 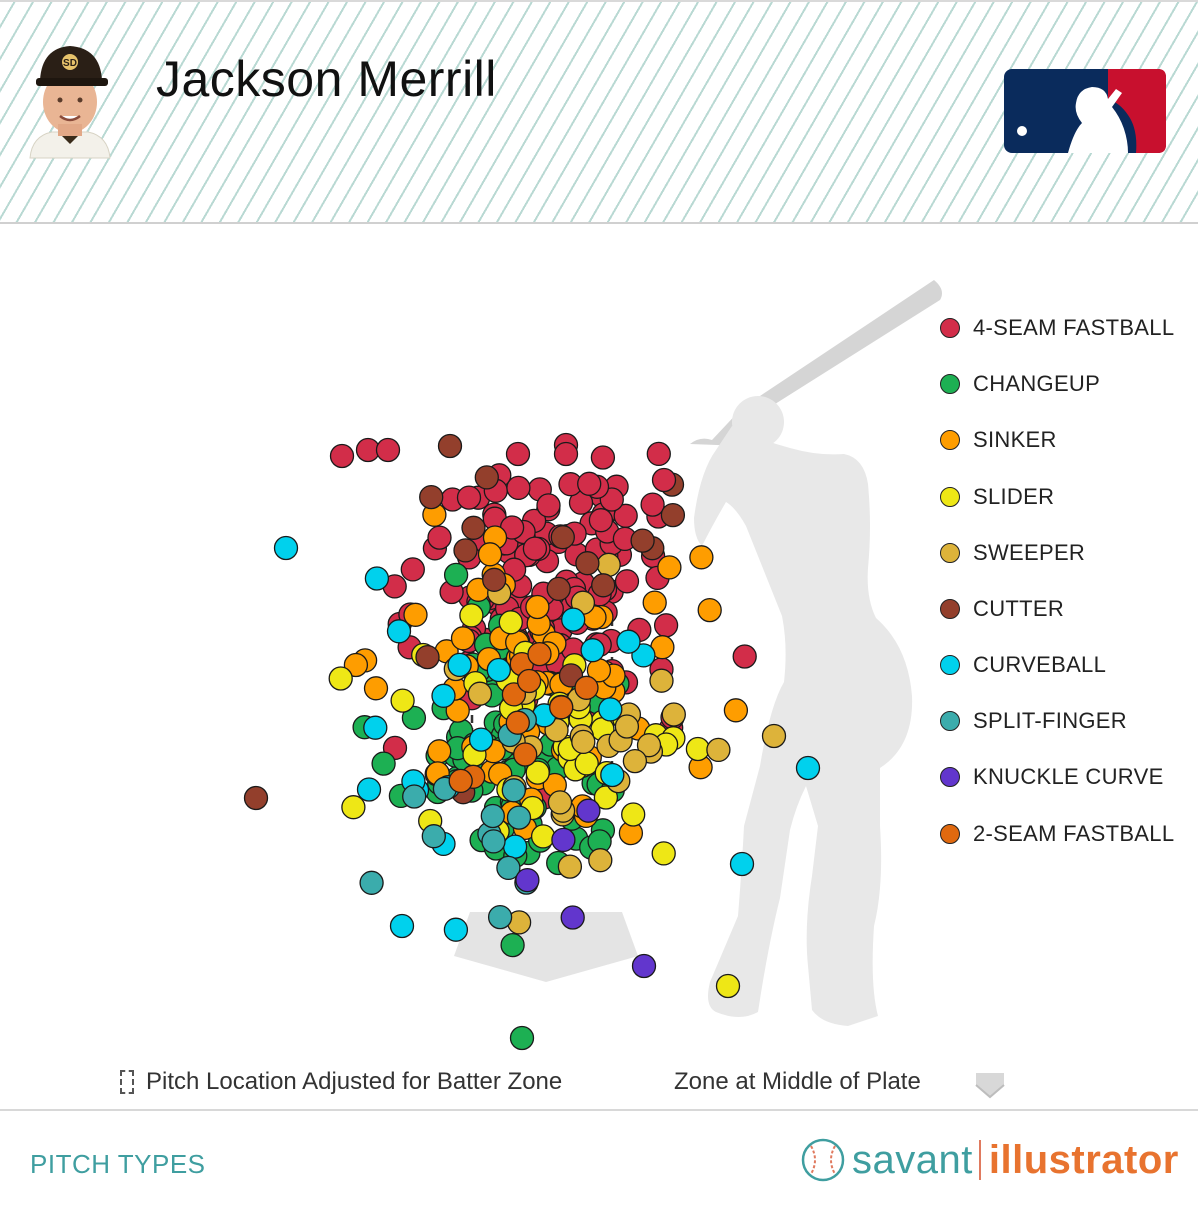 What do you see at coordinates (990, 1086) in the screenshot?
I see `home-plate-icon` at bounding box center [990, 1086].